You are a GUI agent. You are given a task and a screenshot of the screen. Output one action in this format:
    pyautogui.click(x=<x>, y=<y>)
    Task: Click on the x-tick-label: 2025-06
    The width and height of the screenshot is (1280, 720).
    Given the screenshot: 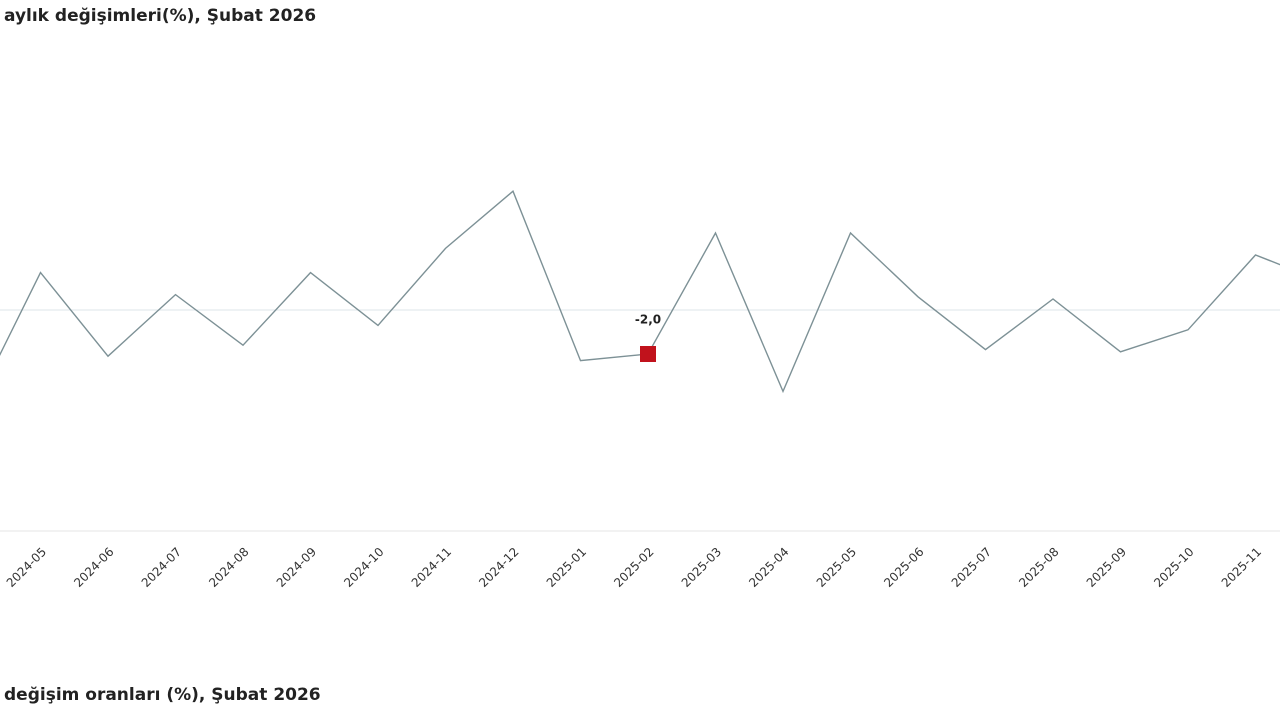 What is the action you would take?
    pyautogui.click(x=903, y=567)
    